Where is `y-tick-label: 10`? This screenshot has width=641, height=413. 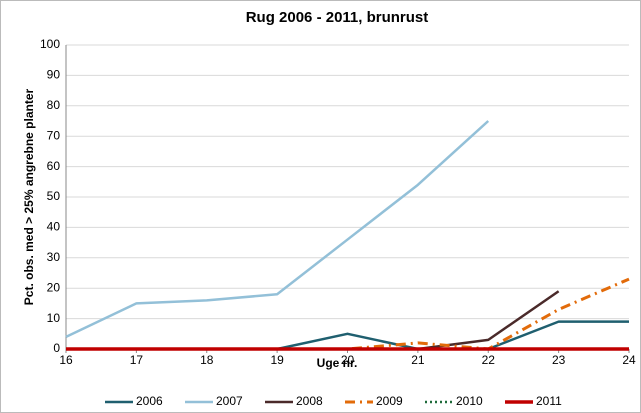
y-tick-label: 10 is located at coordinates (54, 318).